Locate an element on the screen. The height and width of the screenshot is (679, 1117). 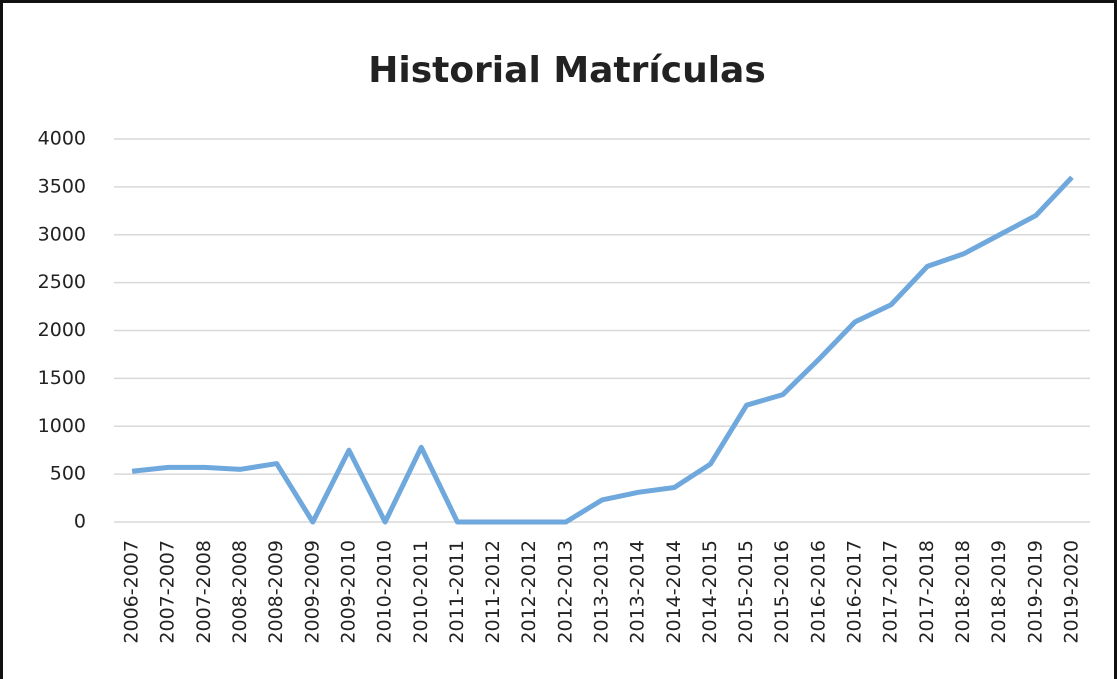
x-tick-label: 2009-2009 is located at coordinates (312, 592).